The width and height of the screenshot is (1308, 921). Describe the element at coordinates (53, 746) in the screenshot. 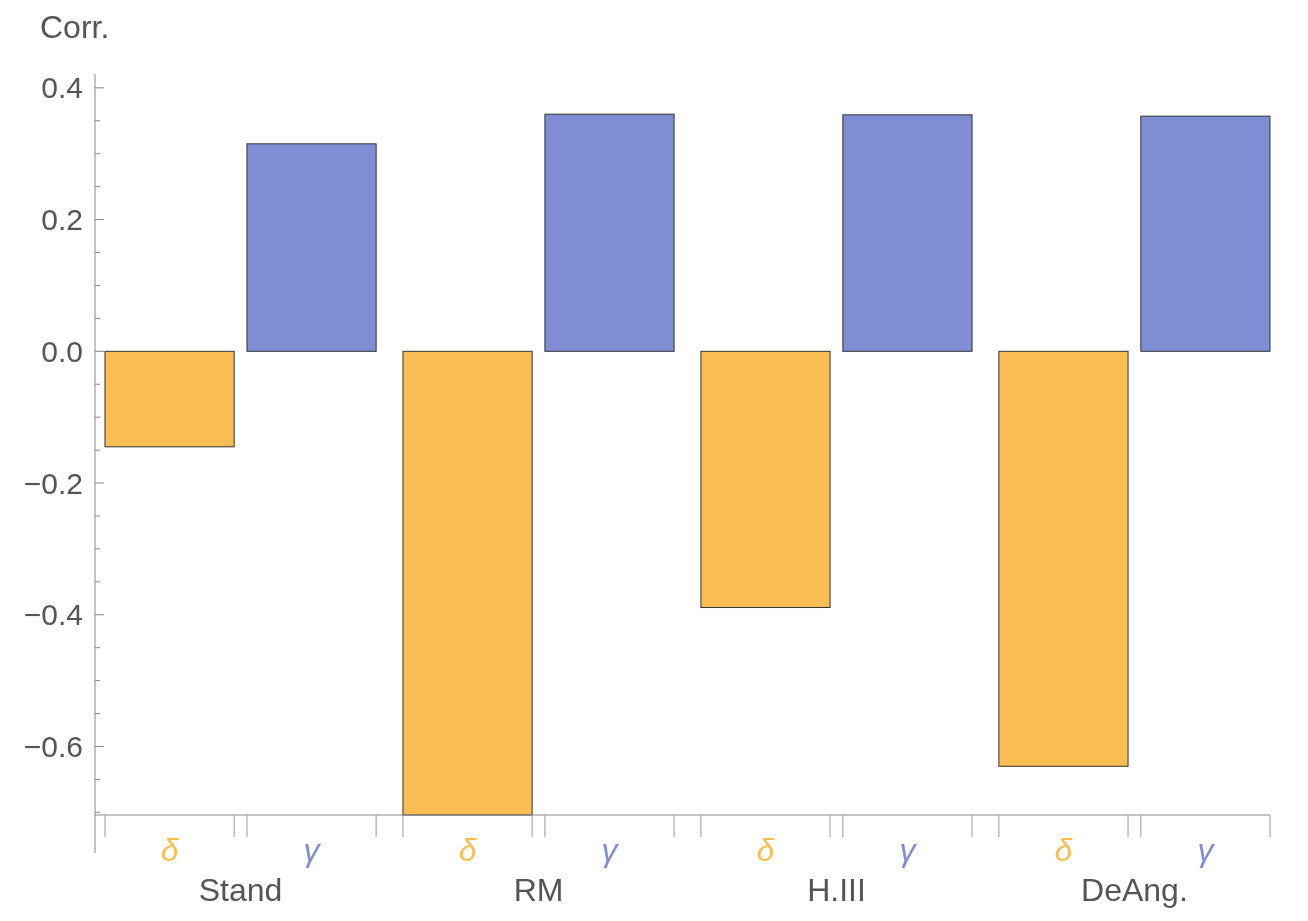

I see `y-tick-label: −0.6` at that location.